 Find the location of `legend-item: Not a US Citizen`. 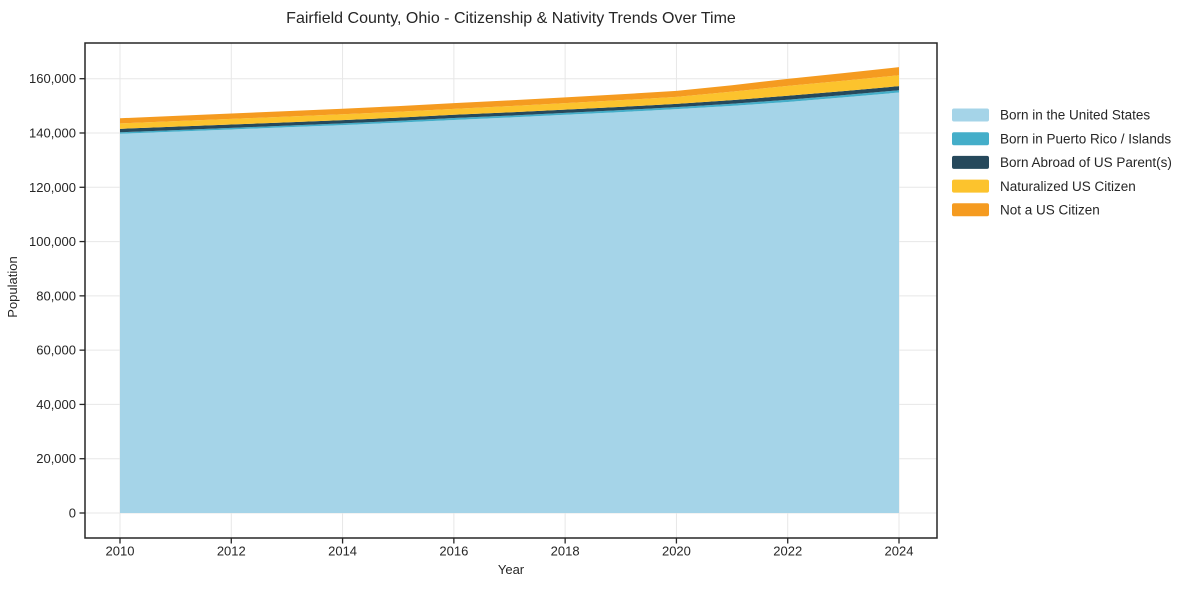

legend-item: Not a US Citizen is located at coordinates (1026, 210).